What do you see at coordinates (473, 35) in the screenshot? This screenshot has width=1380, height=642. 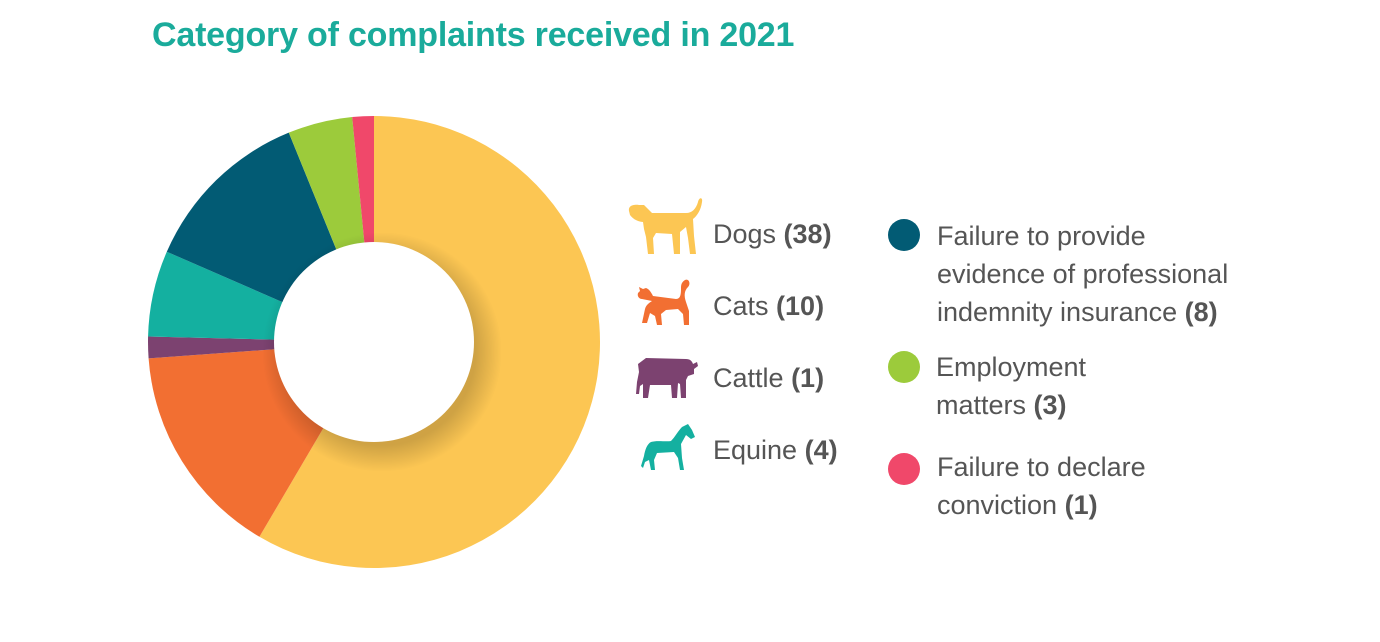 I see `chart-title: Category of complaints received in 2021` at bounding box center [473, 35].